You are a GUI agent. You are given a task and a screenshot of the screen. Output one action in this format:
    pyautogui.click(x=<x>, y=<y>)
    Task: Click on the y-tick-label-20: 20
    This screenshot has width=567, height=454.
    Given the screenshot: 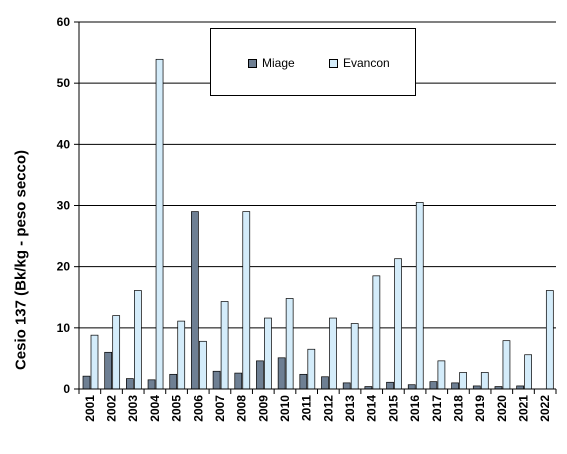 What is the action you would take?
    pyautogui.click(x=64, y=267)
    